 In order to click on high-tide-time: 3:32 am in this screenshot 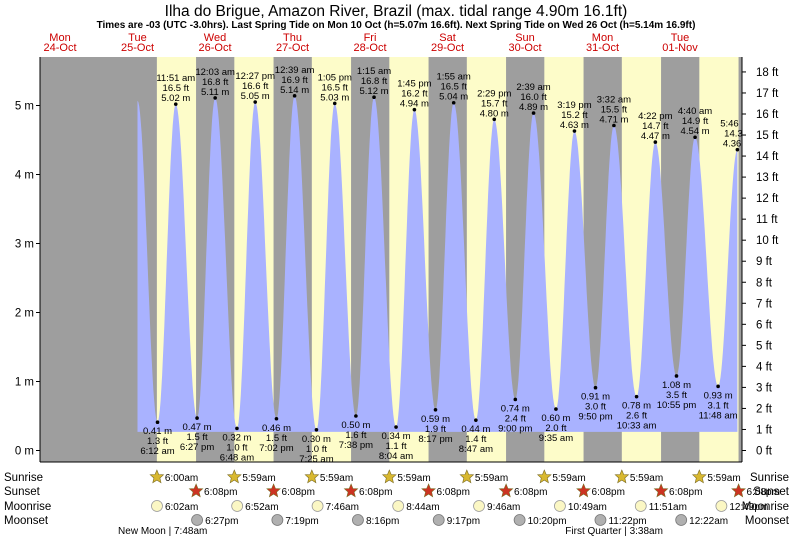, I will do `click(614, 100)`.